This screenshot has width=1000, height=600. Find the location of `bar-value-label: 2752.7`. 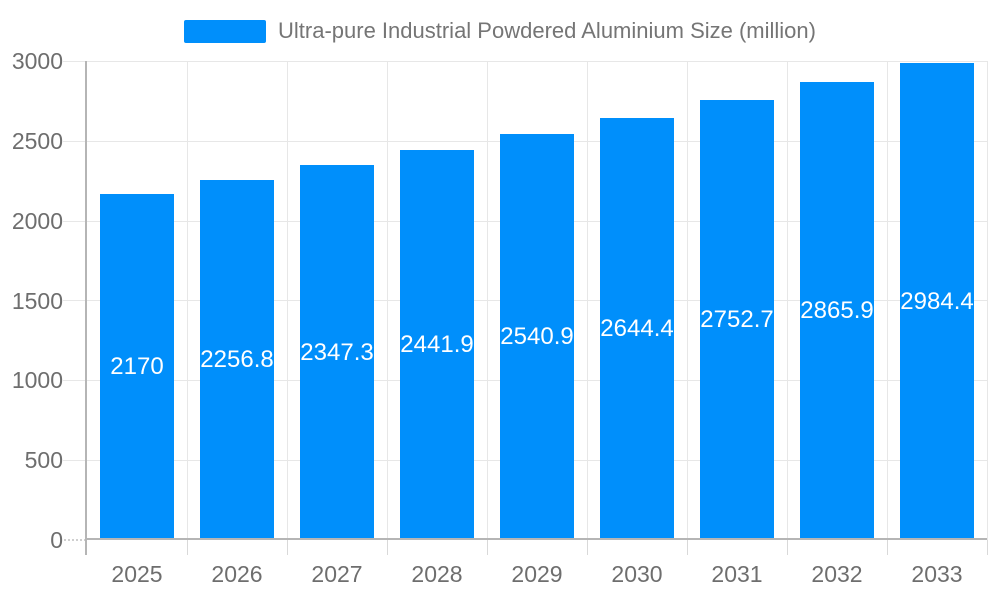

bar-value-label: 2752.7 is located at coordinates (737, 319).